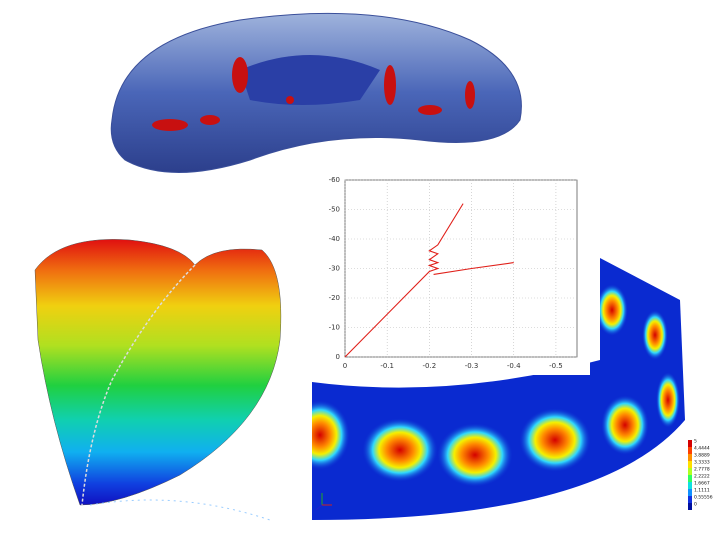 The height and width of the screenshot is (544, 720). I want to click on x-tick-label: -0.1, so click(387, 366).